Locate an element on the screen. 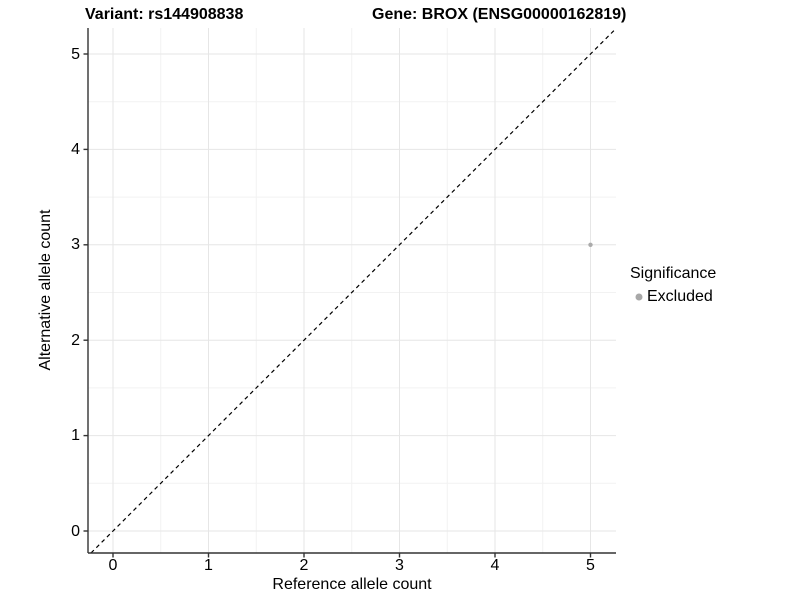  x-axis-title: Reference allele count is located at coordinates (352, 584).